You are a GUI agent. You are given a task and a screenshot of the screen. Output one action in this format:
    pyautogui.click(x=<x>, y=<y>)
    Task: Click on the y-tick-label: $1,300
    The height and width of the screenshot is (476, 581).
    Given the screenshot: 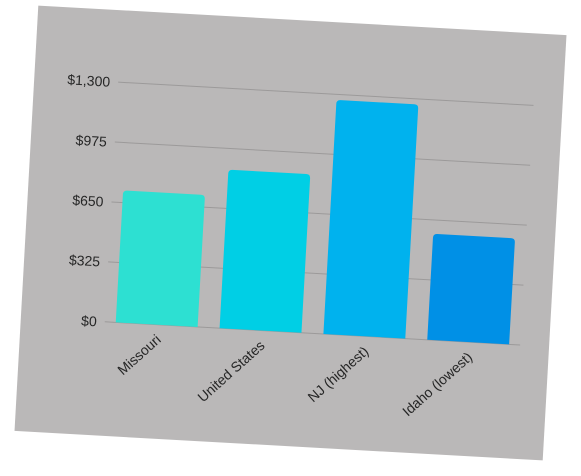 What is the action you would take?
    pyautogui.click(x=89, y=80)
    